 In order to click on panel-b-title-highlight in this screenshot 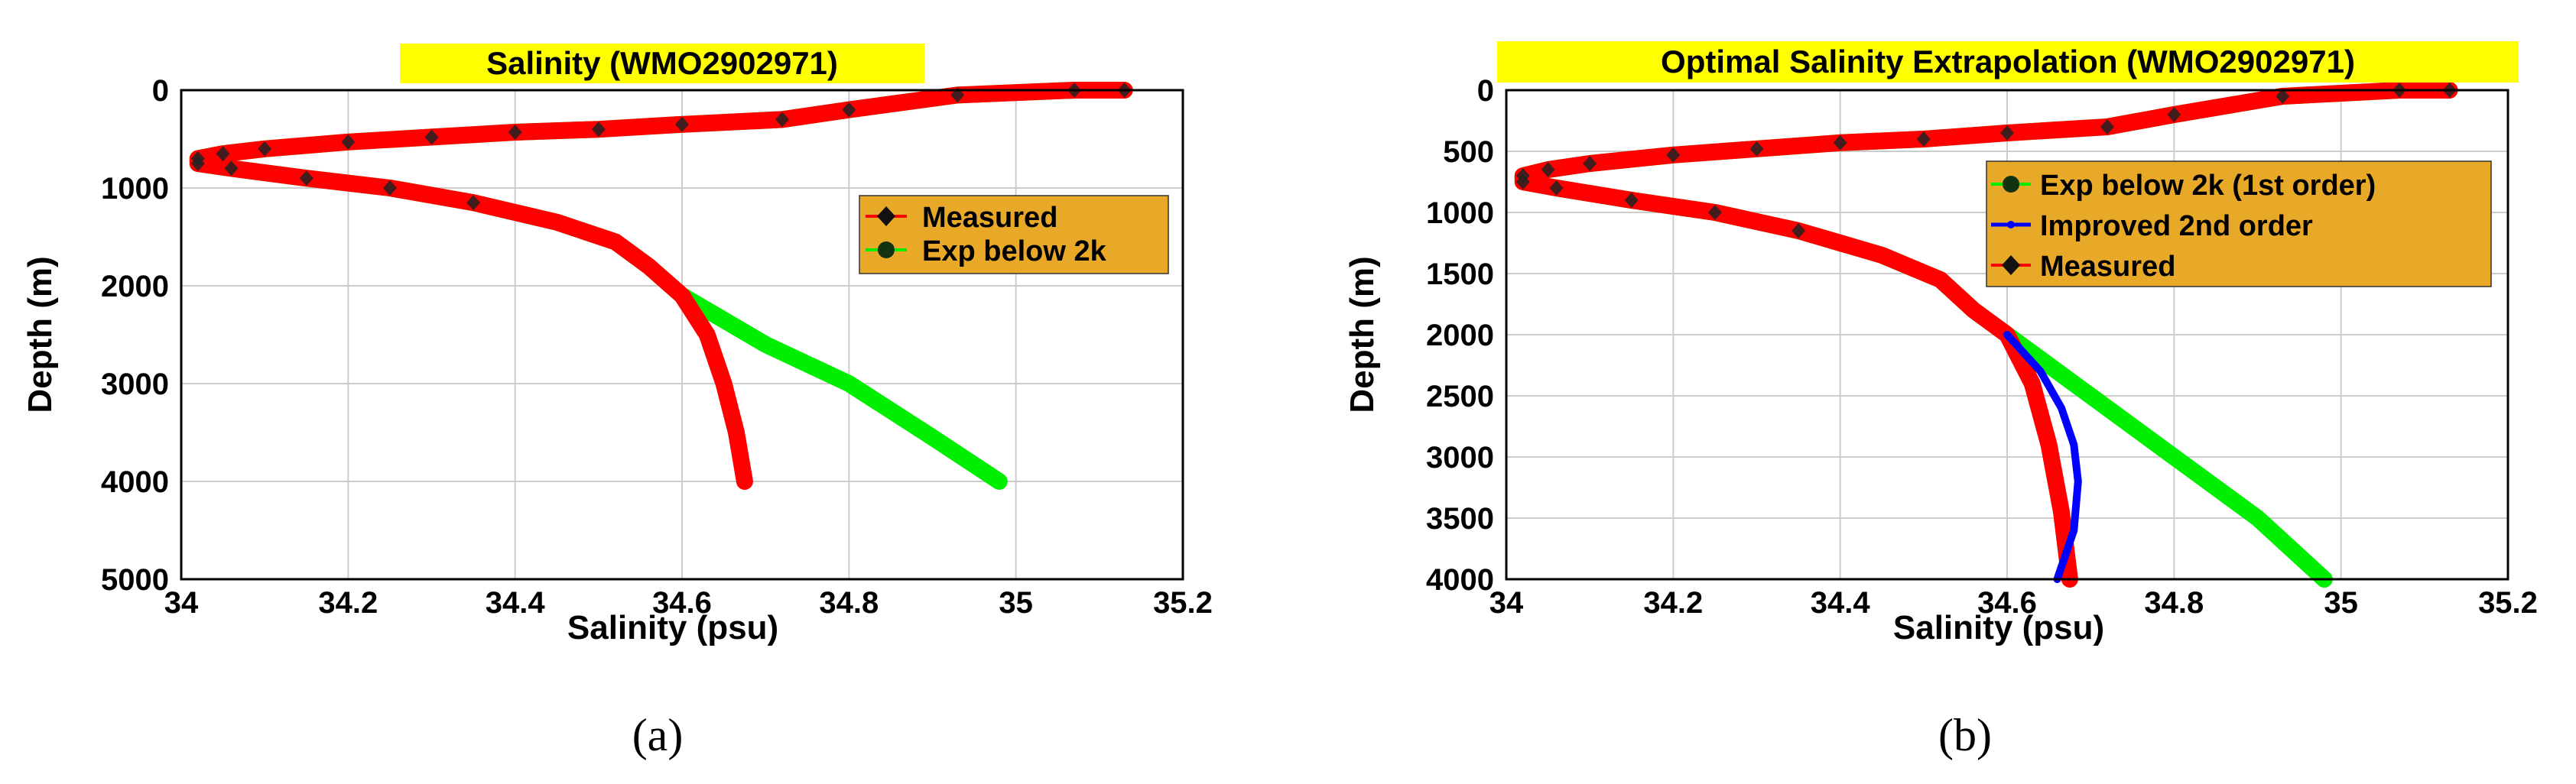, I will do `click(2008, 62)`.